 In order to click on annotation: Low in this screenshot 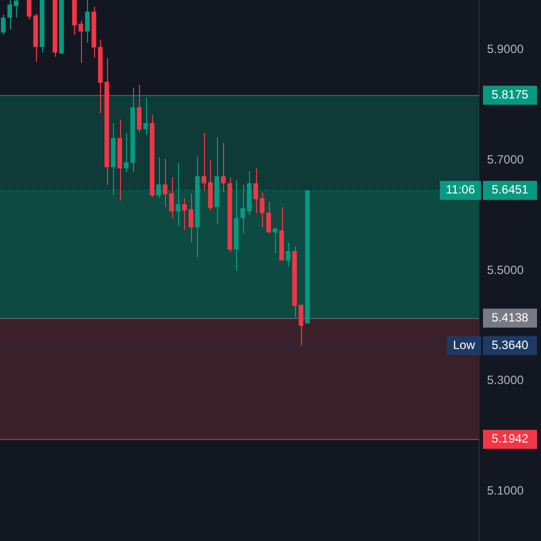, I will do `click(464, 345)`.